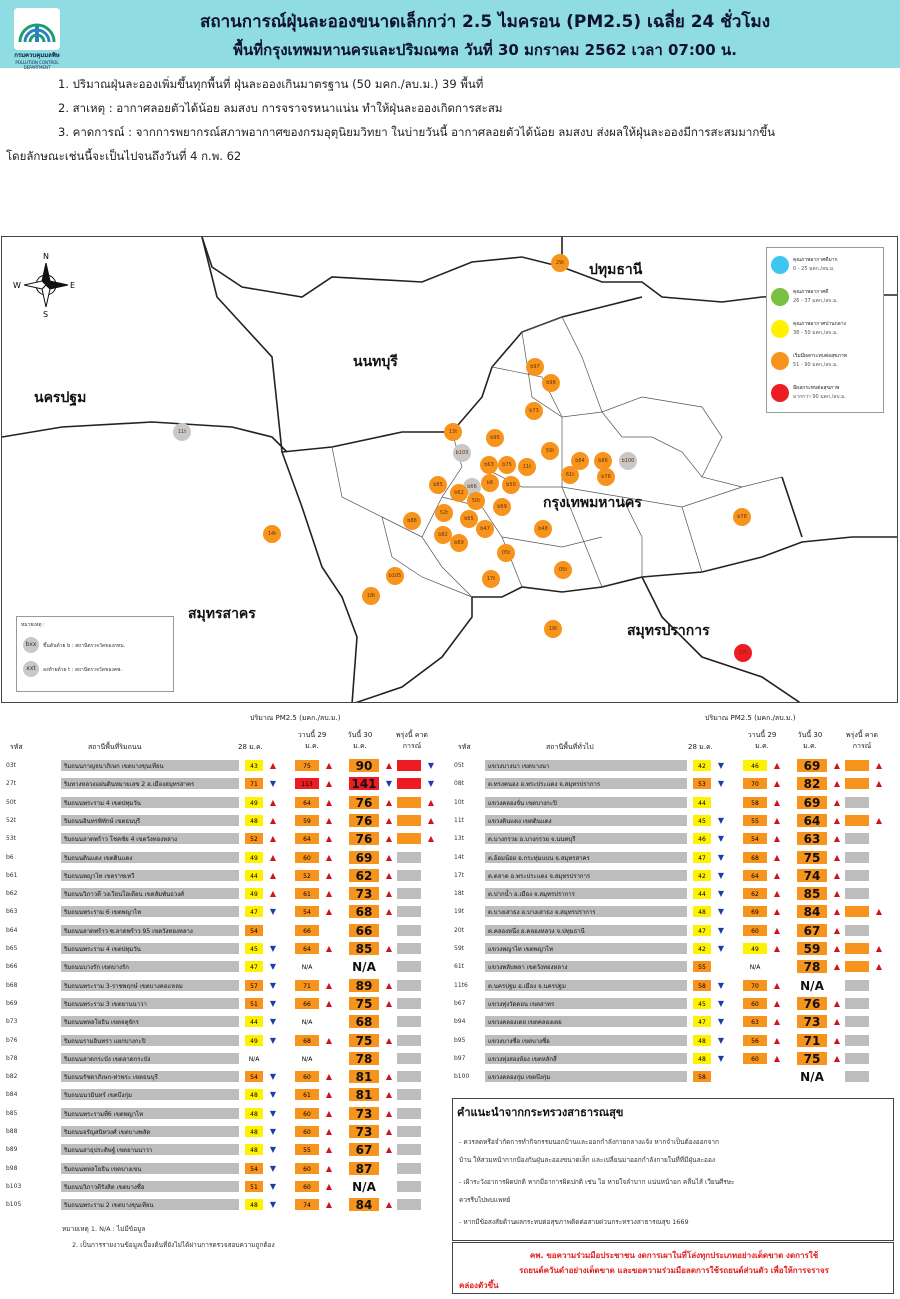 This screenshot has width=900, height=1299. I want to click on table-row: b94 แขวงคลองเตย เขตคลองเตย 47 ▼ 63 ▲ 73 ▲, so click(674, 1022).